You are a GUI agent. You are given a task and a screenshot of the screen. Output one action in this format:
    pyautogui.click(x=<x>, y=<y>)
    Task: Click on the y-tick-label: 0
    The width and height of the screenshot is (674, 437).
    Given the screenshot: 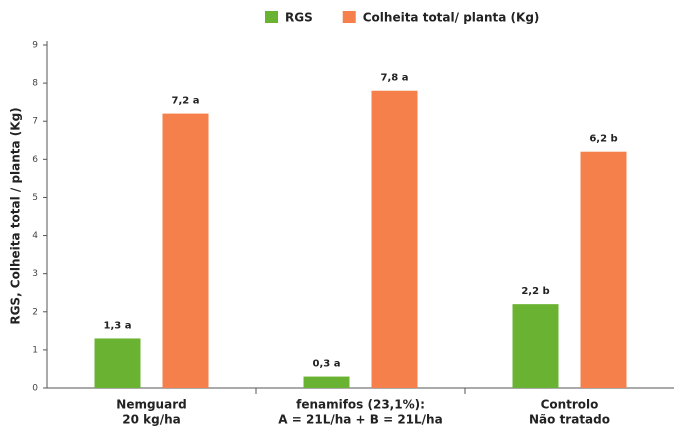 What is the action you would take?
    pyautogui.click(x=35, y=389)
    